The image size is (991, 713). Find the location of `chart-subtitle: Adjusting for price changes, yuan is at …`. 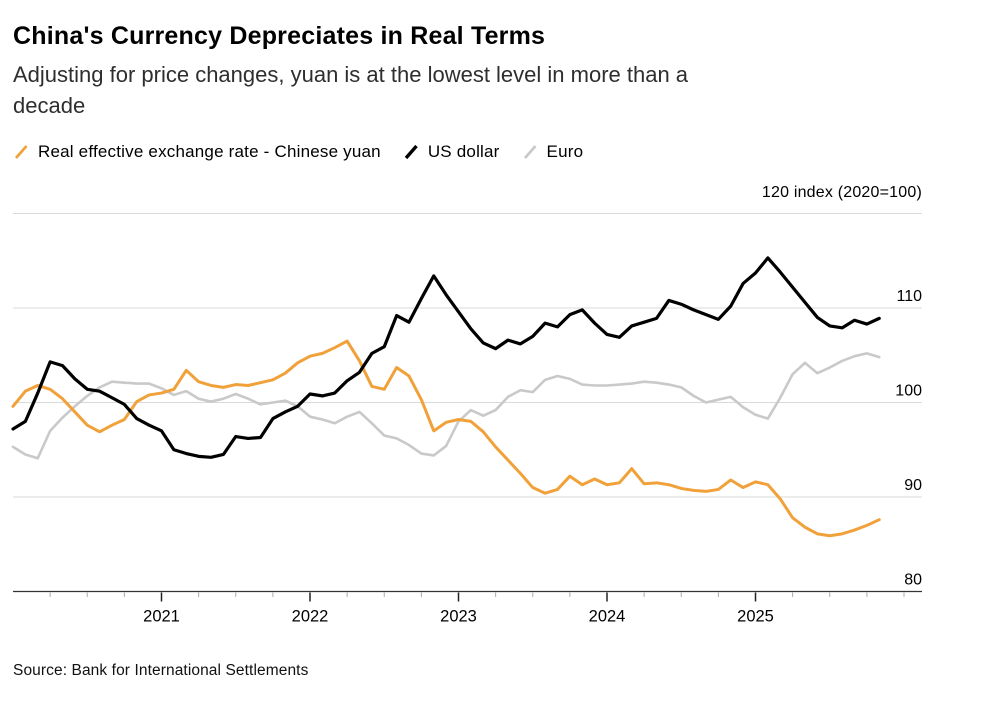

chart-subtitle: Adjusting for price changes, yuan is at … is located at coordinates (351, 89).